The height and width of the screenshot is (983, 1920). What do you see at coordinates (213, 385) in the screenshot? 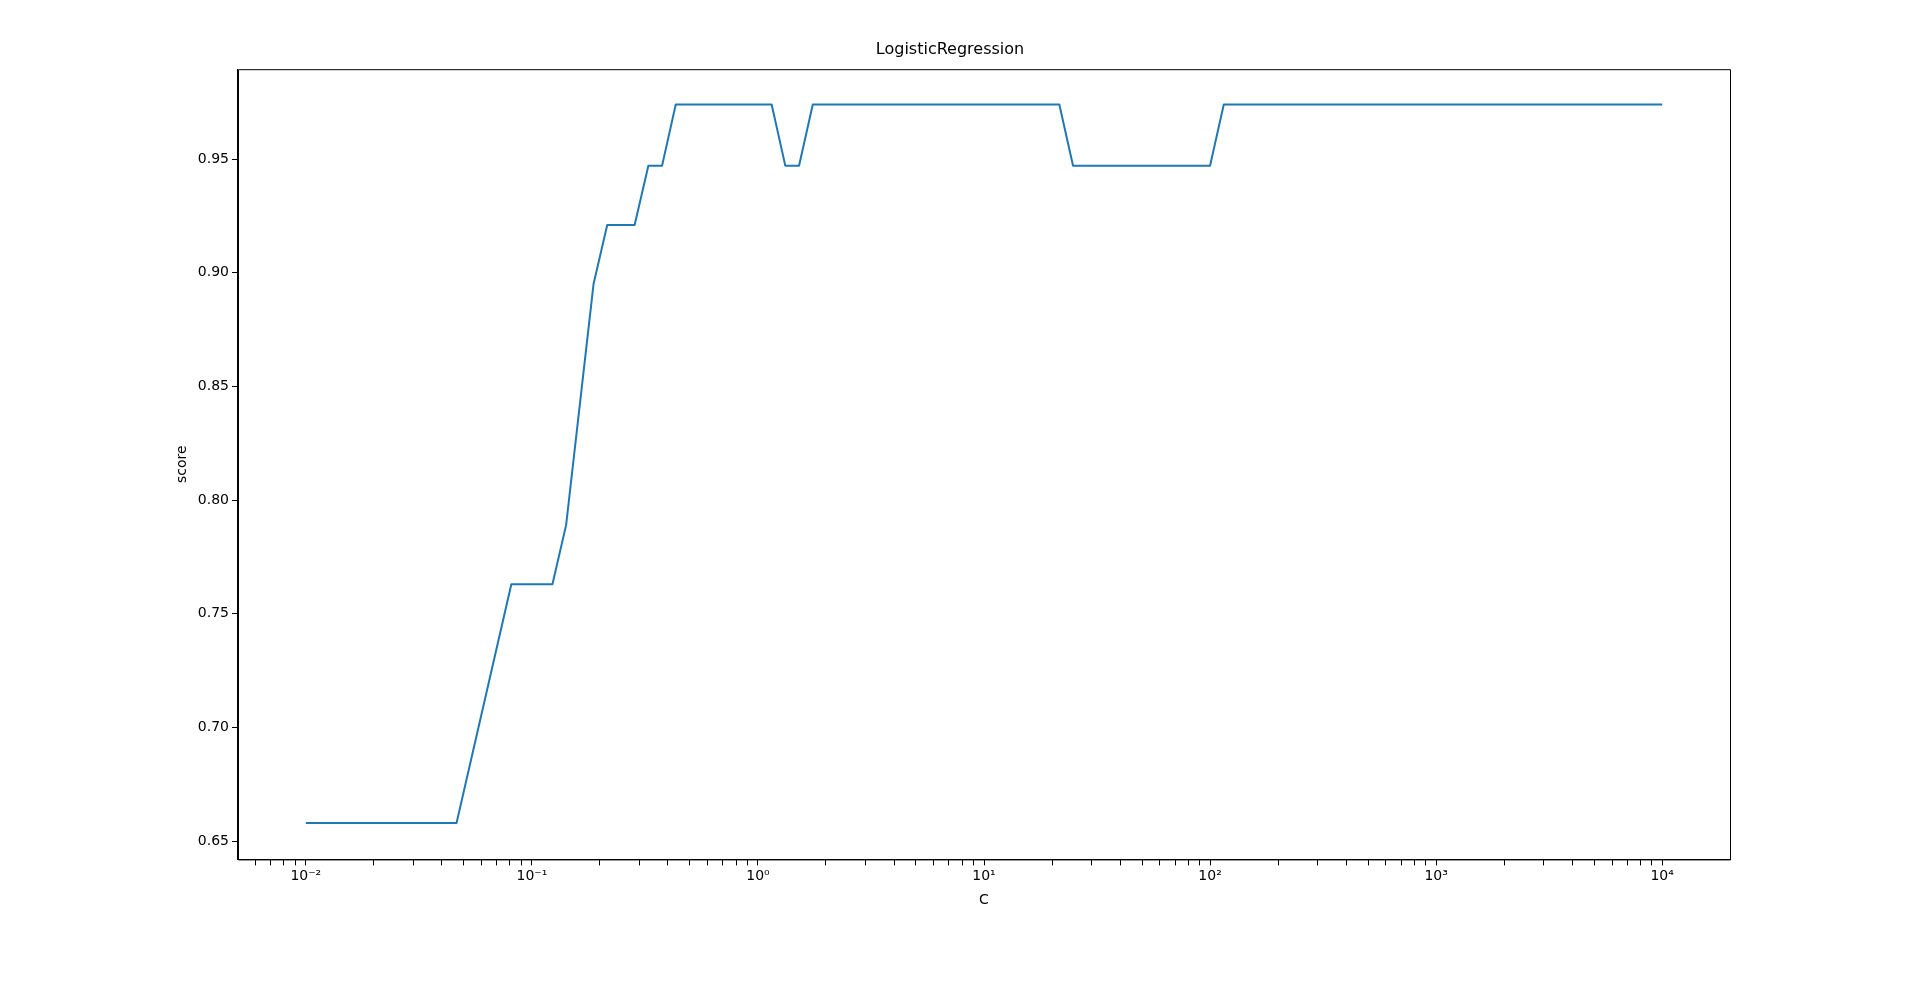
I see `y-tick-label: 0.85` at bounding box center [213, 385].